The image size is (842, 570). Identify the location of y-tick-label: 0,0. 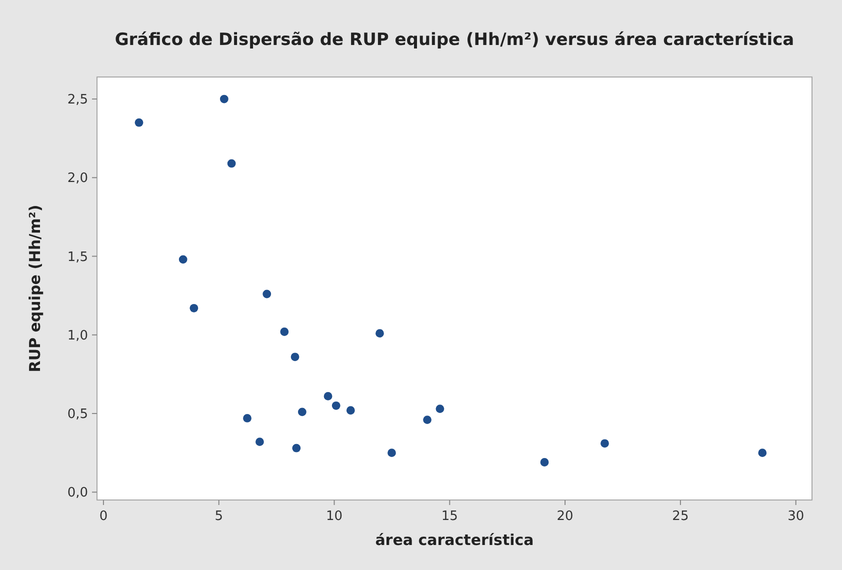
(77, 493).